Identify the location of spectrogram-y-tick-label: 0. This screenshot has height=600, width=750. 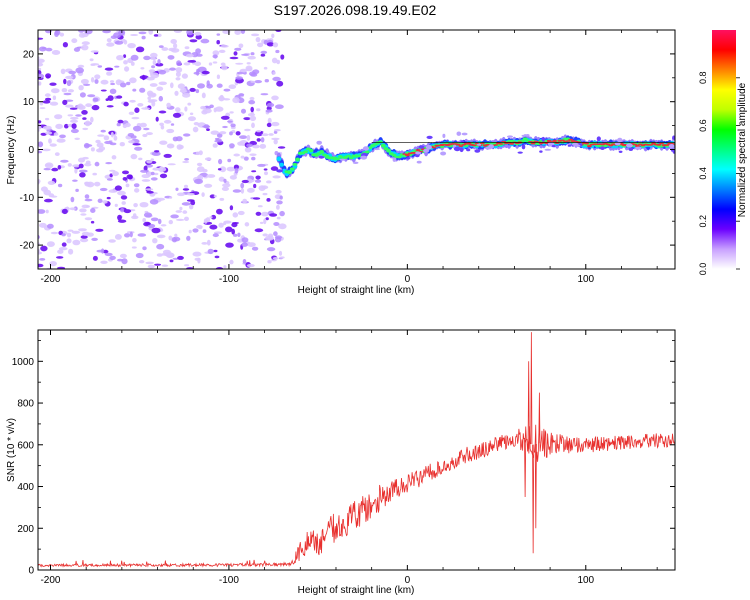
(31, 150).